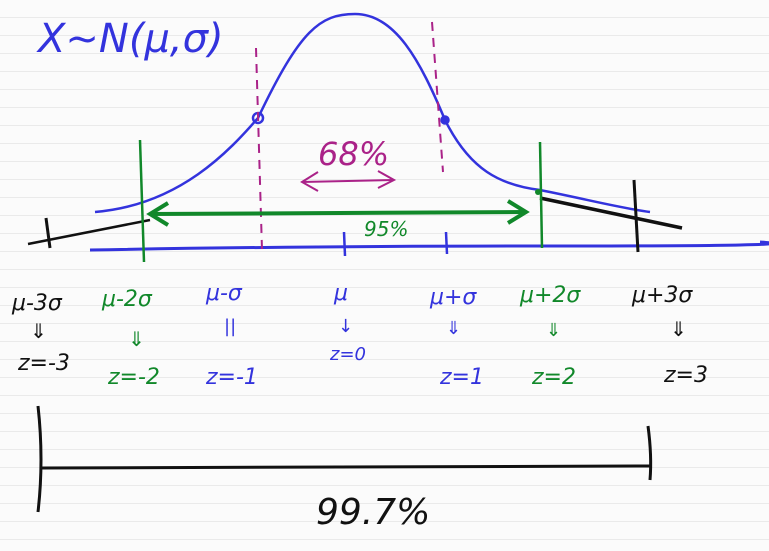 This screenshot has width=769, height=551. I want to click on arrow-mu-plus-2sigma: ⇓, so click(553, 330).